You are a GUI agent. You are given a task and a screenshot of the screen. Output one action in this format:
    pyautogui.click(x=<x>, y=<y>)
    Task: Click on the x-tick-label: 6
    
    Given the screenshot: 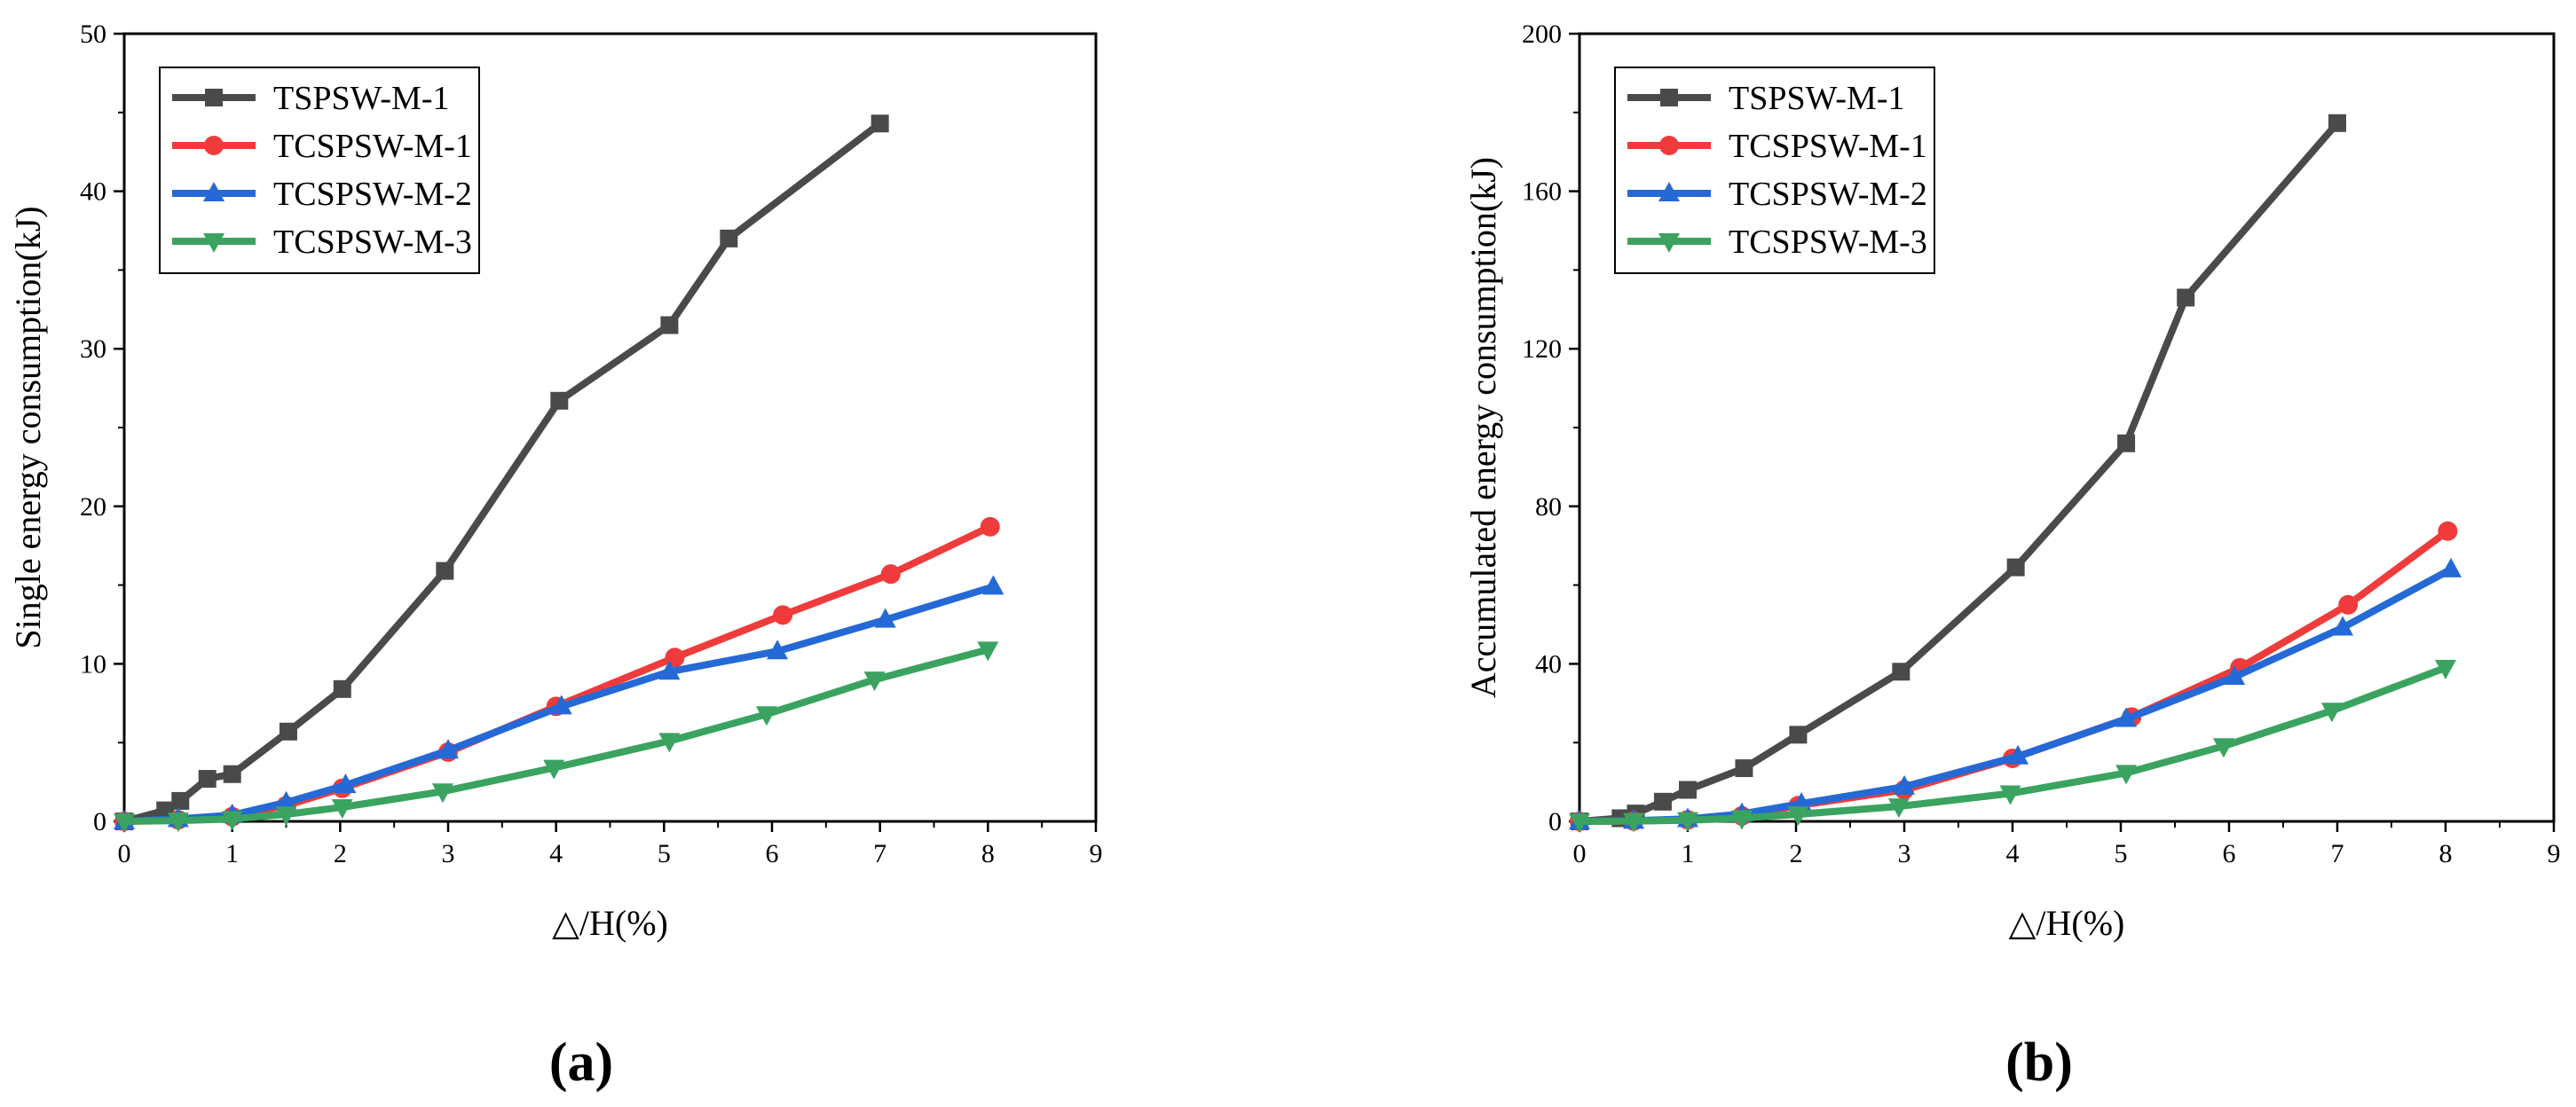 What is the action you would take?
    pyautogui.click(x=772, y=853)
    